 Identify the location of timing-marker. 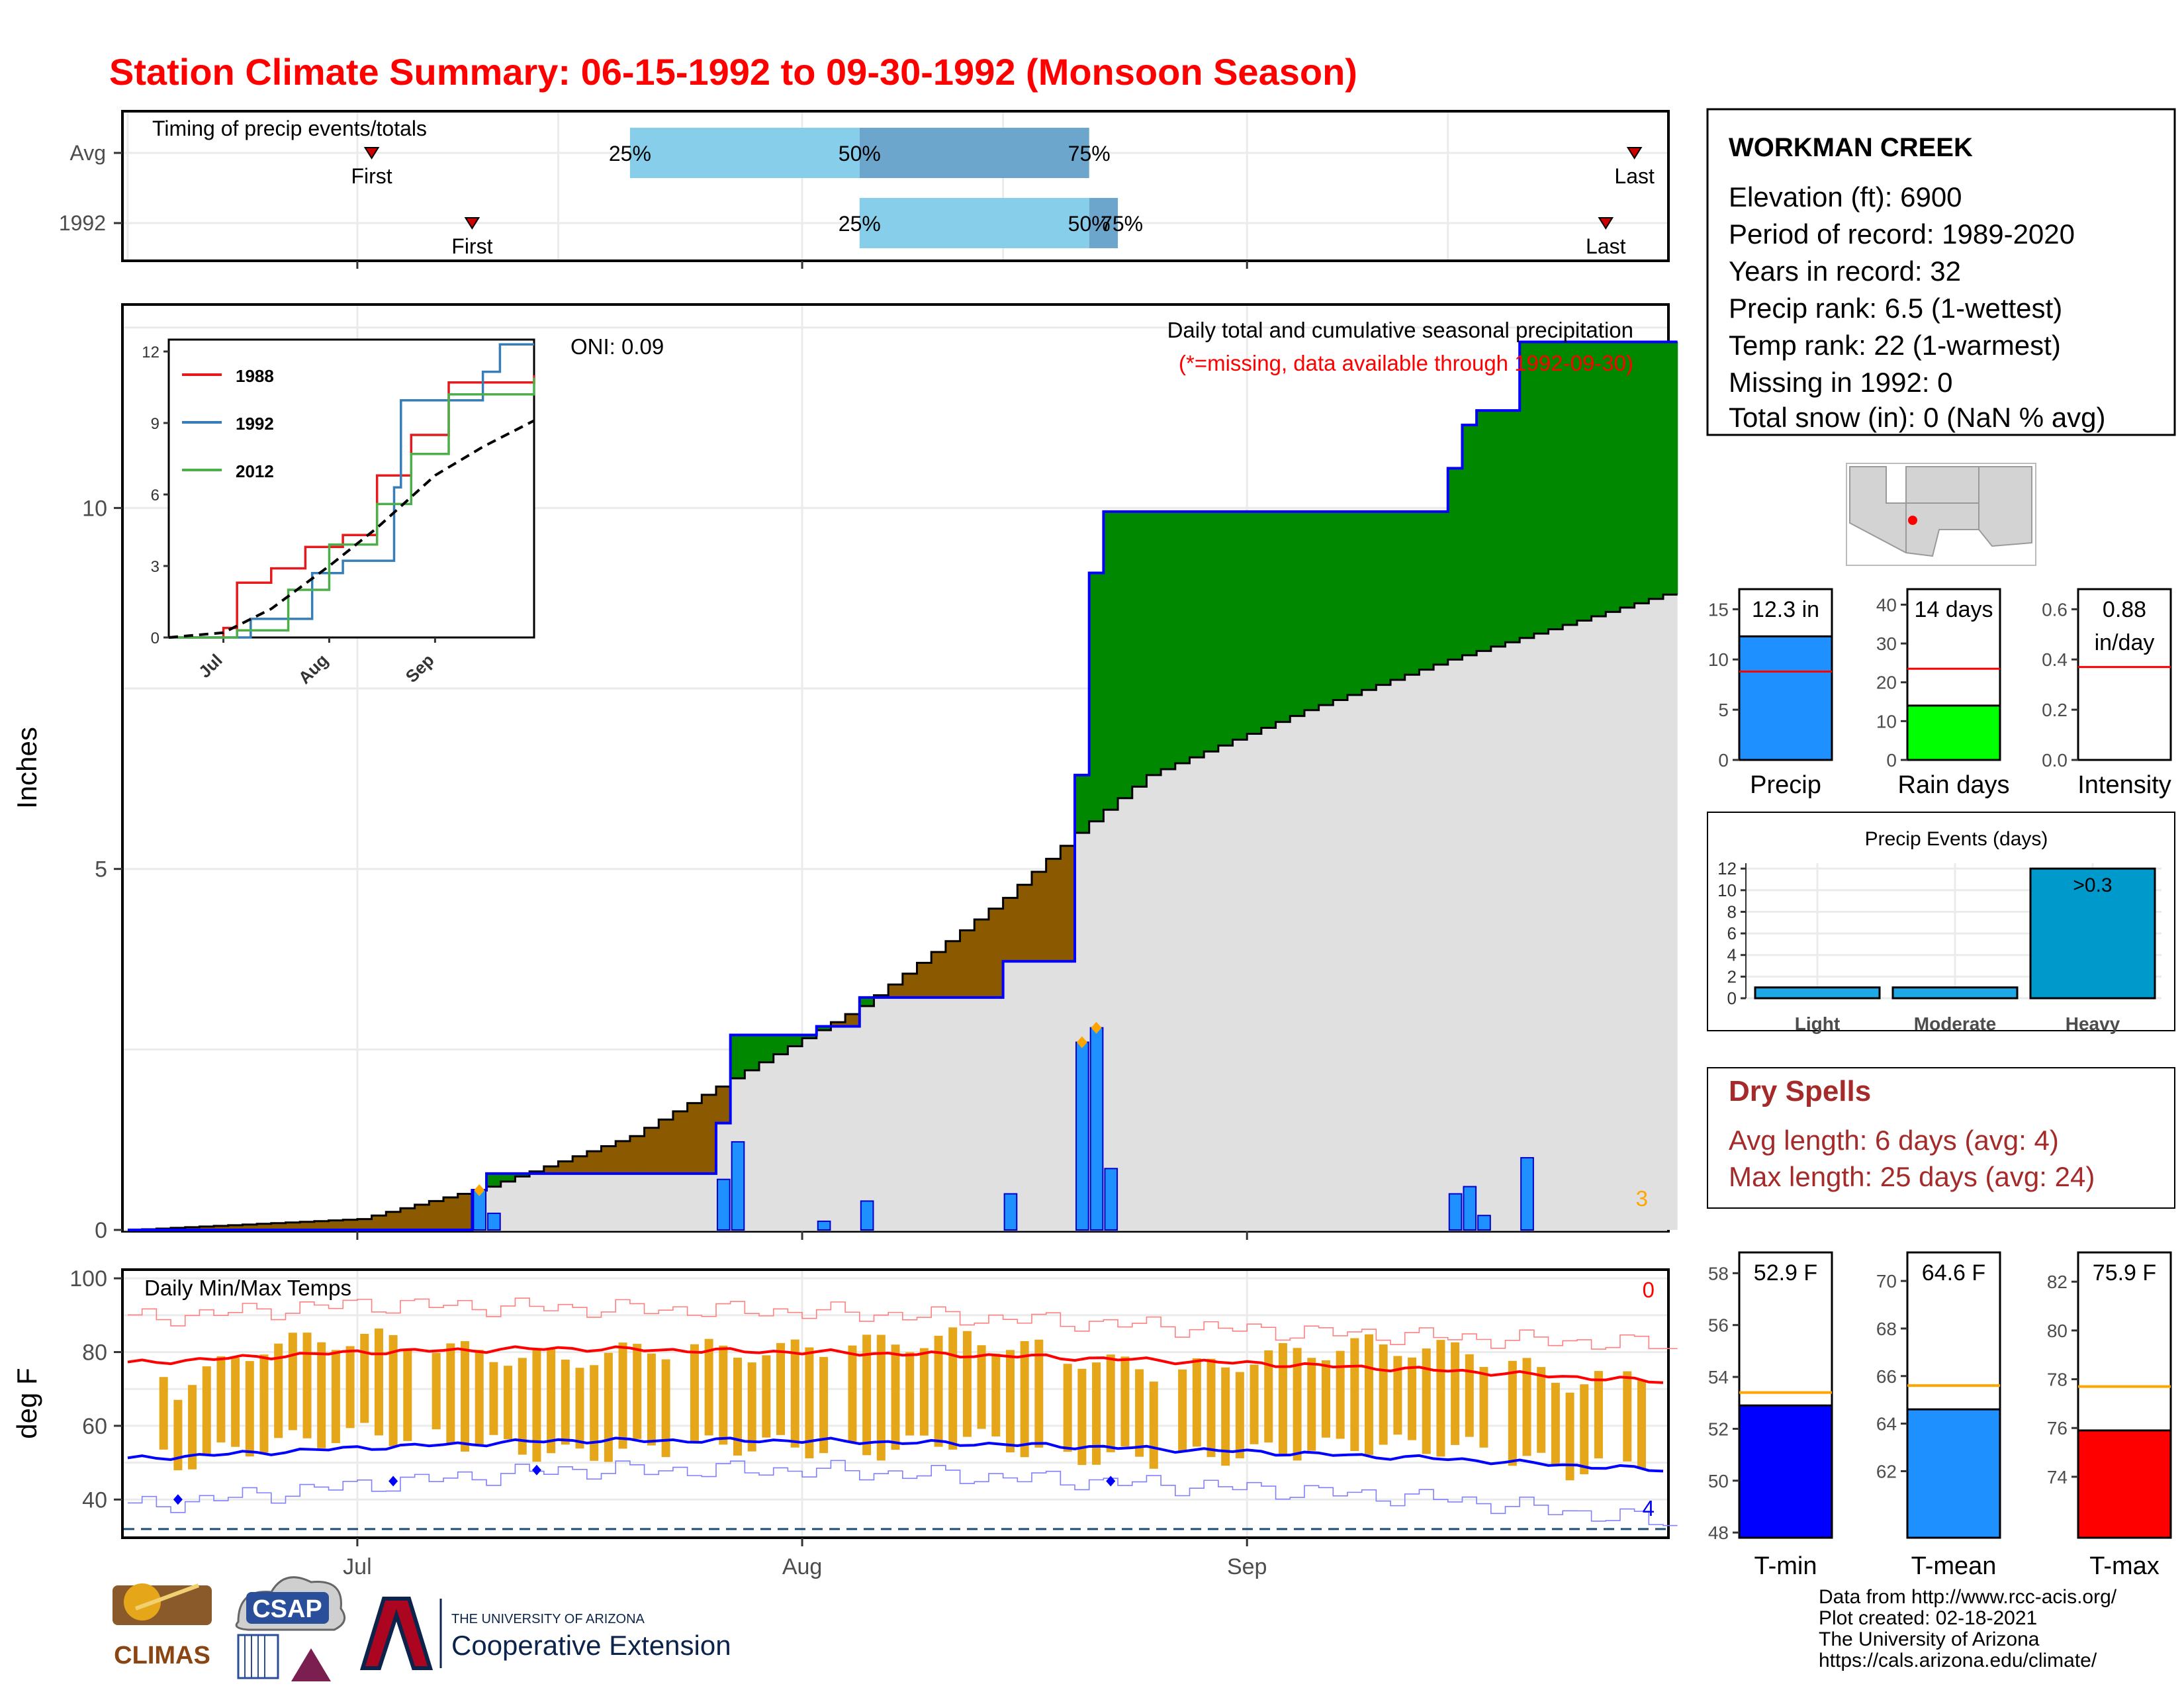
(371, 153).